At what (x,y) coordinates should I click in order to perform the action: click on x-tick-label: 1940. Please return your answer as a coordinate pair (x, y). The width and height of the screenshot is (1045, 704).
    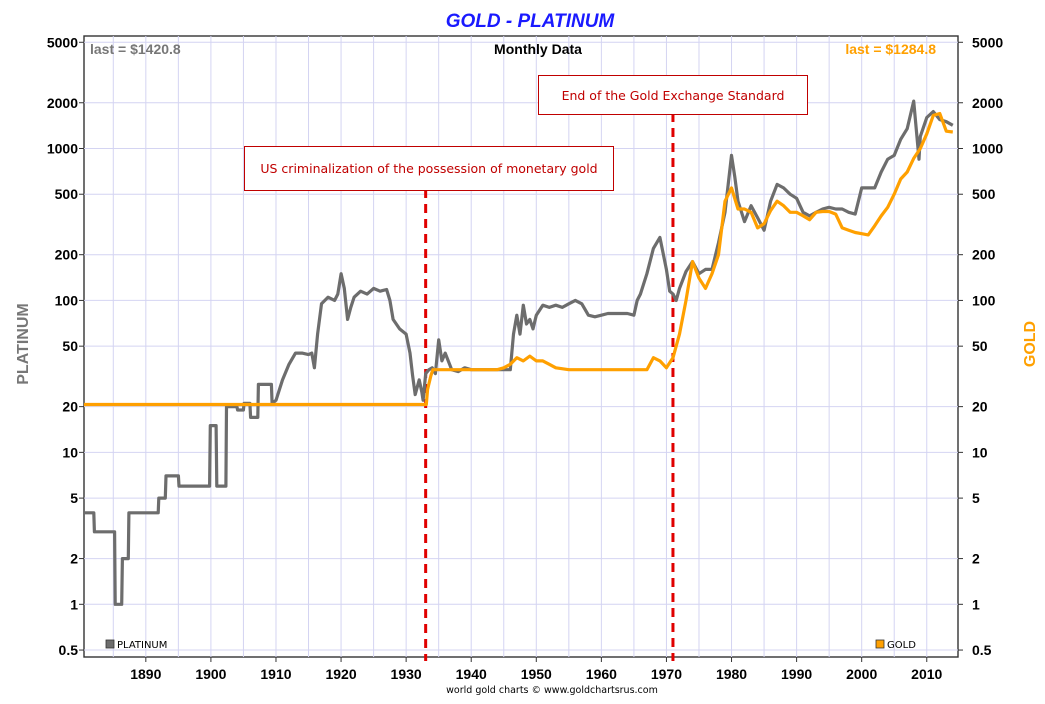
    Looking at the image, I should click on (471, 674).